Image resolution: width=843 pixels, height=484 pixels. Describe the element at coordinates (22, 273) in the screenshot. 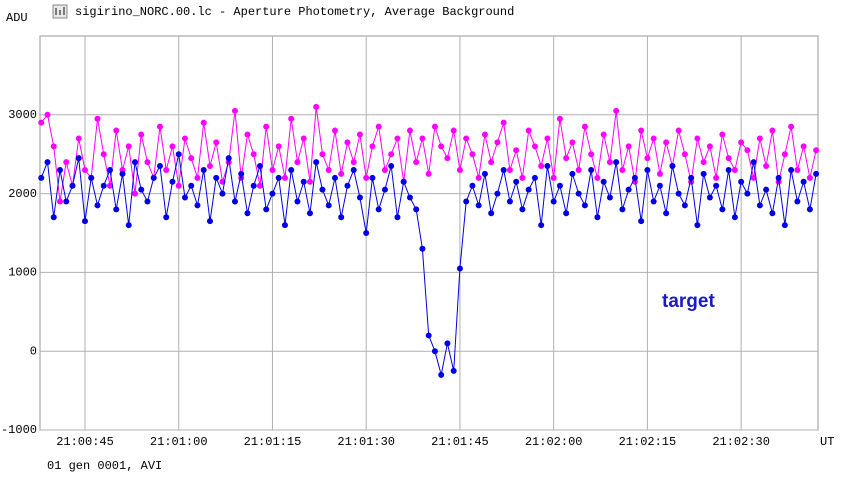

I see `y-tick-label: 1000` at that location.